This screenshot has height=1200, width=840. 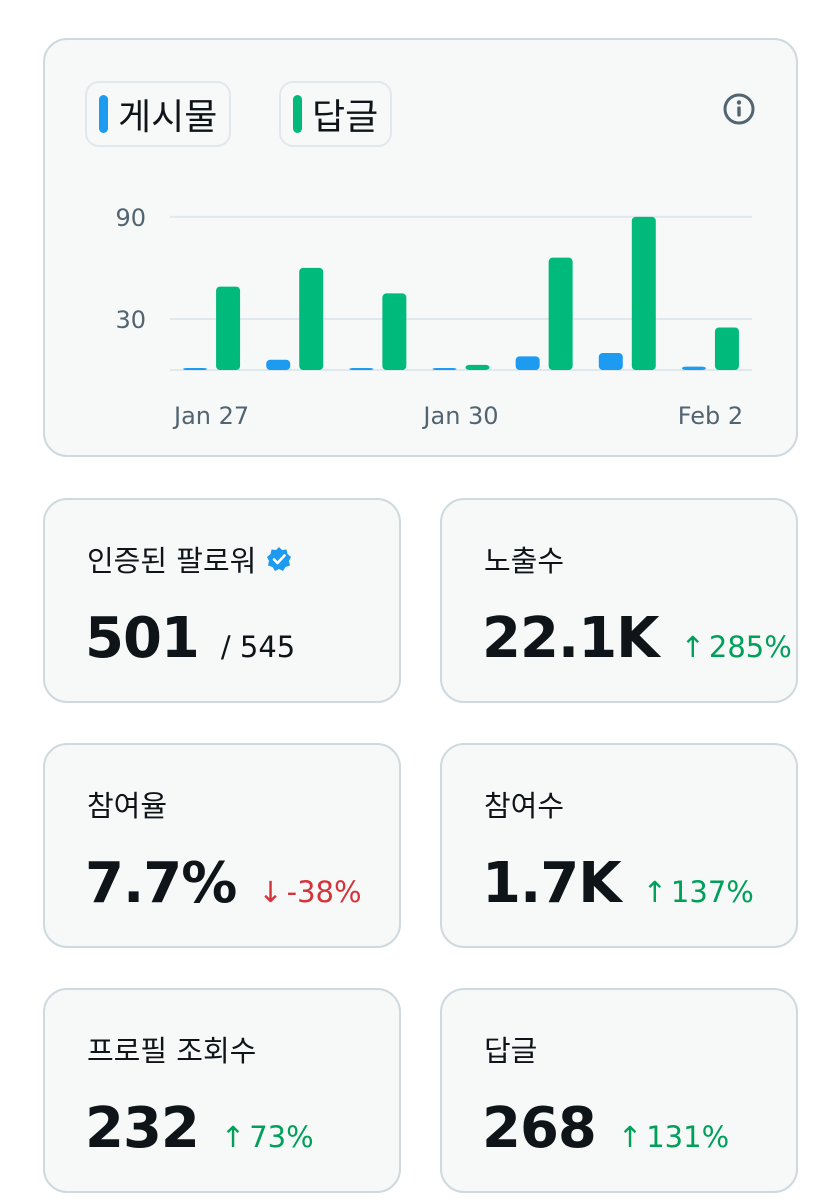 I want to click on stat-value-engagements: 1.7K, so click(x=552, y=883).